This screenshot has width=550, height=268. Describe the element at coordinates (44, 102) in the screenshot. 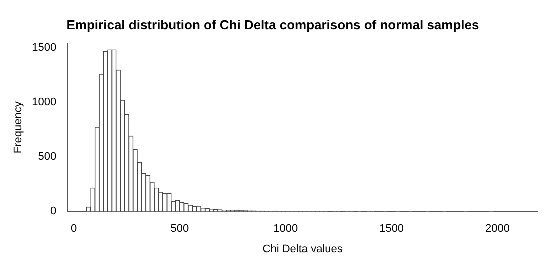

I see `y-tick-label: 1000` at that location.